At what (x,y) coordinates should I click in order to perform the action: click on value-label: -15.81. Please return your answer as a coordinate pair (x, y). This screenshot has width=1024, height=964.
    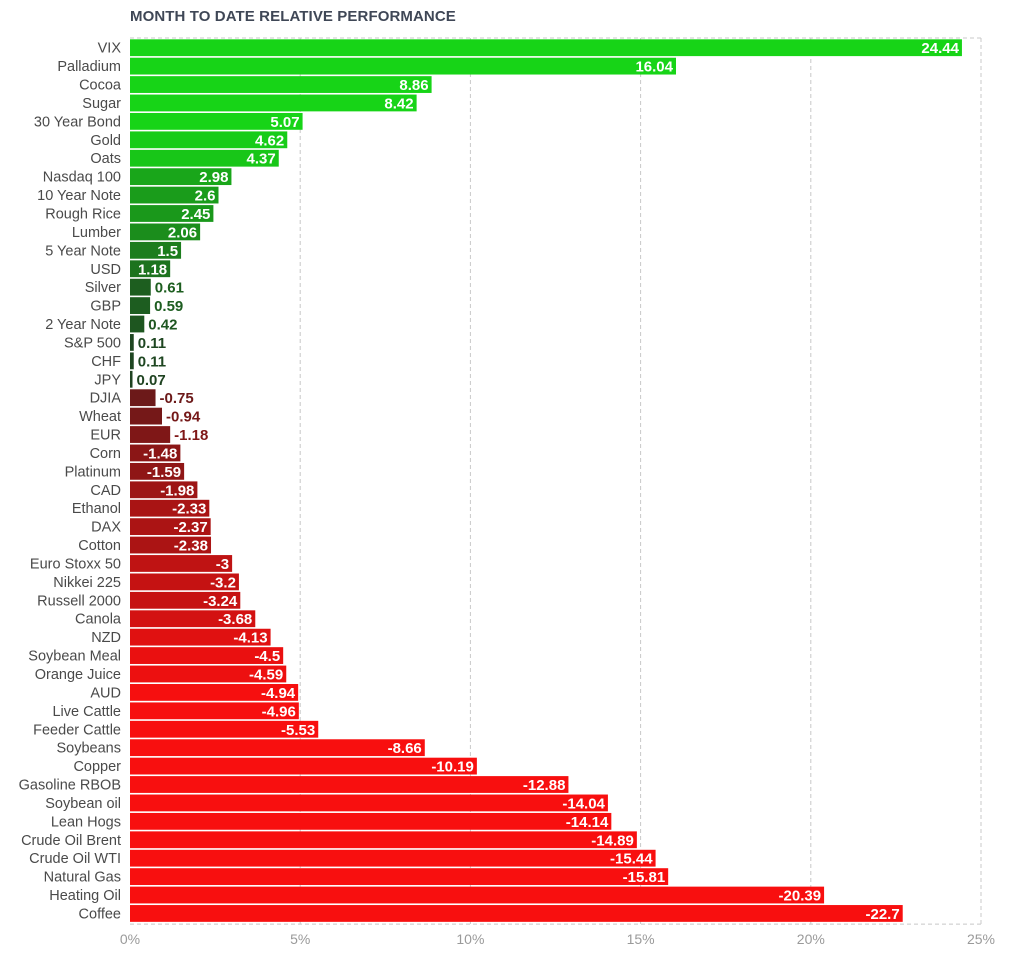
    Looking at the image, I should click on (644, 877).